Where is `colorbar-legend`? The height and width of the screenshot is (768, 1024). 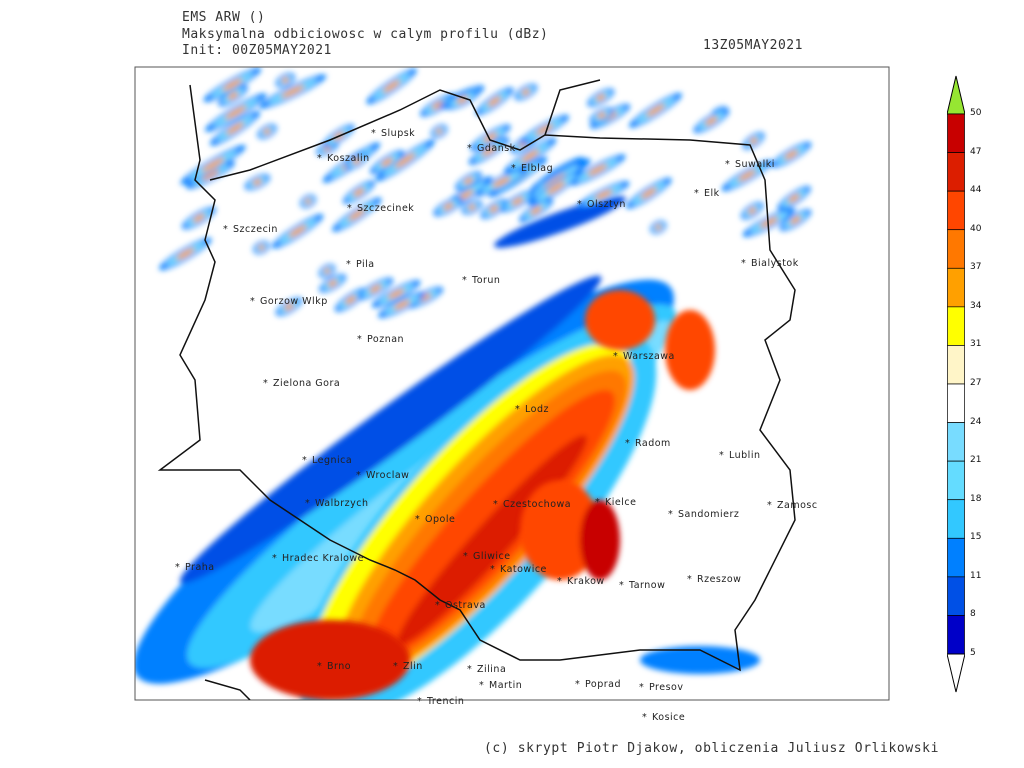 colorbar-legend is located at coordinates (956, 384).